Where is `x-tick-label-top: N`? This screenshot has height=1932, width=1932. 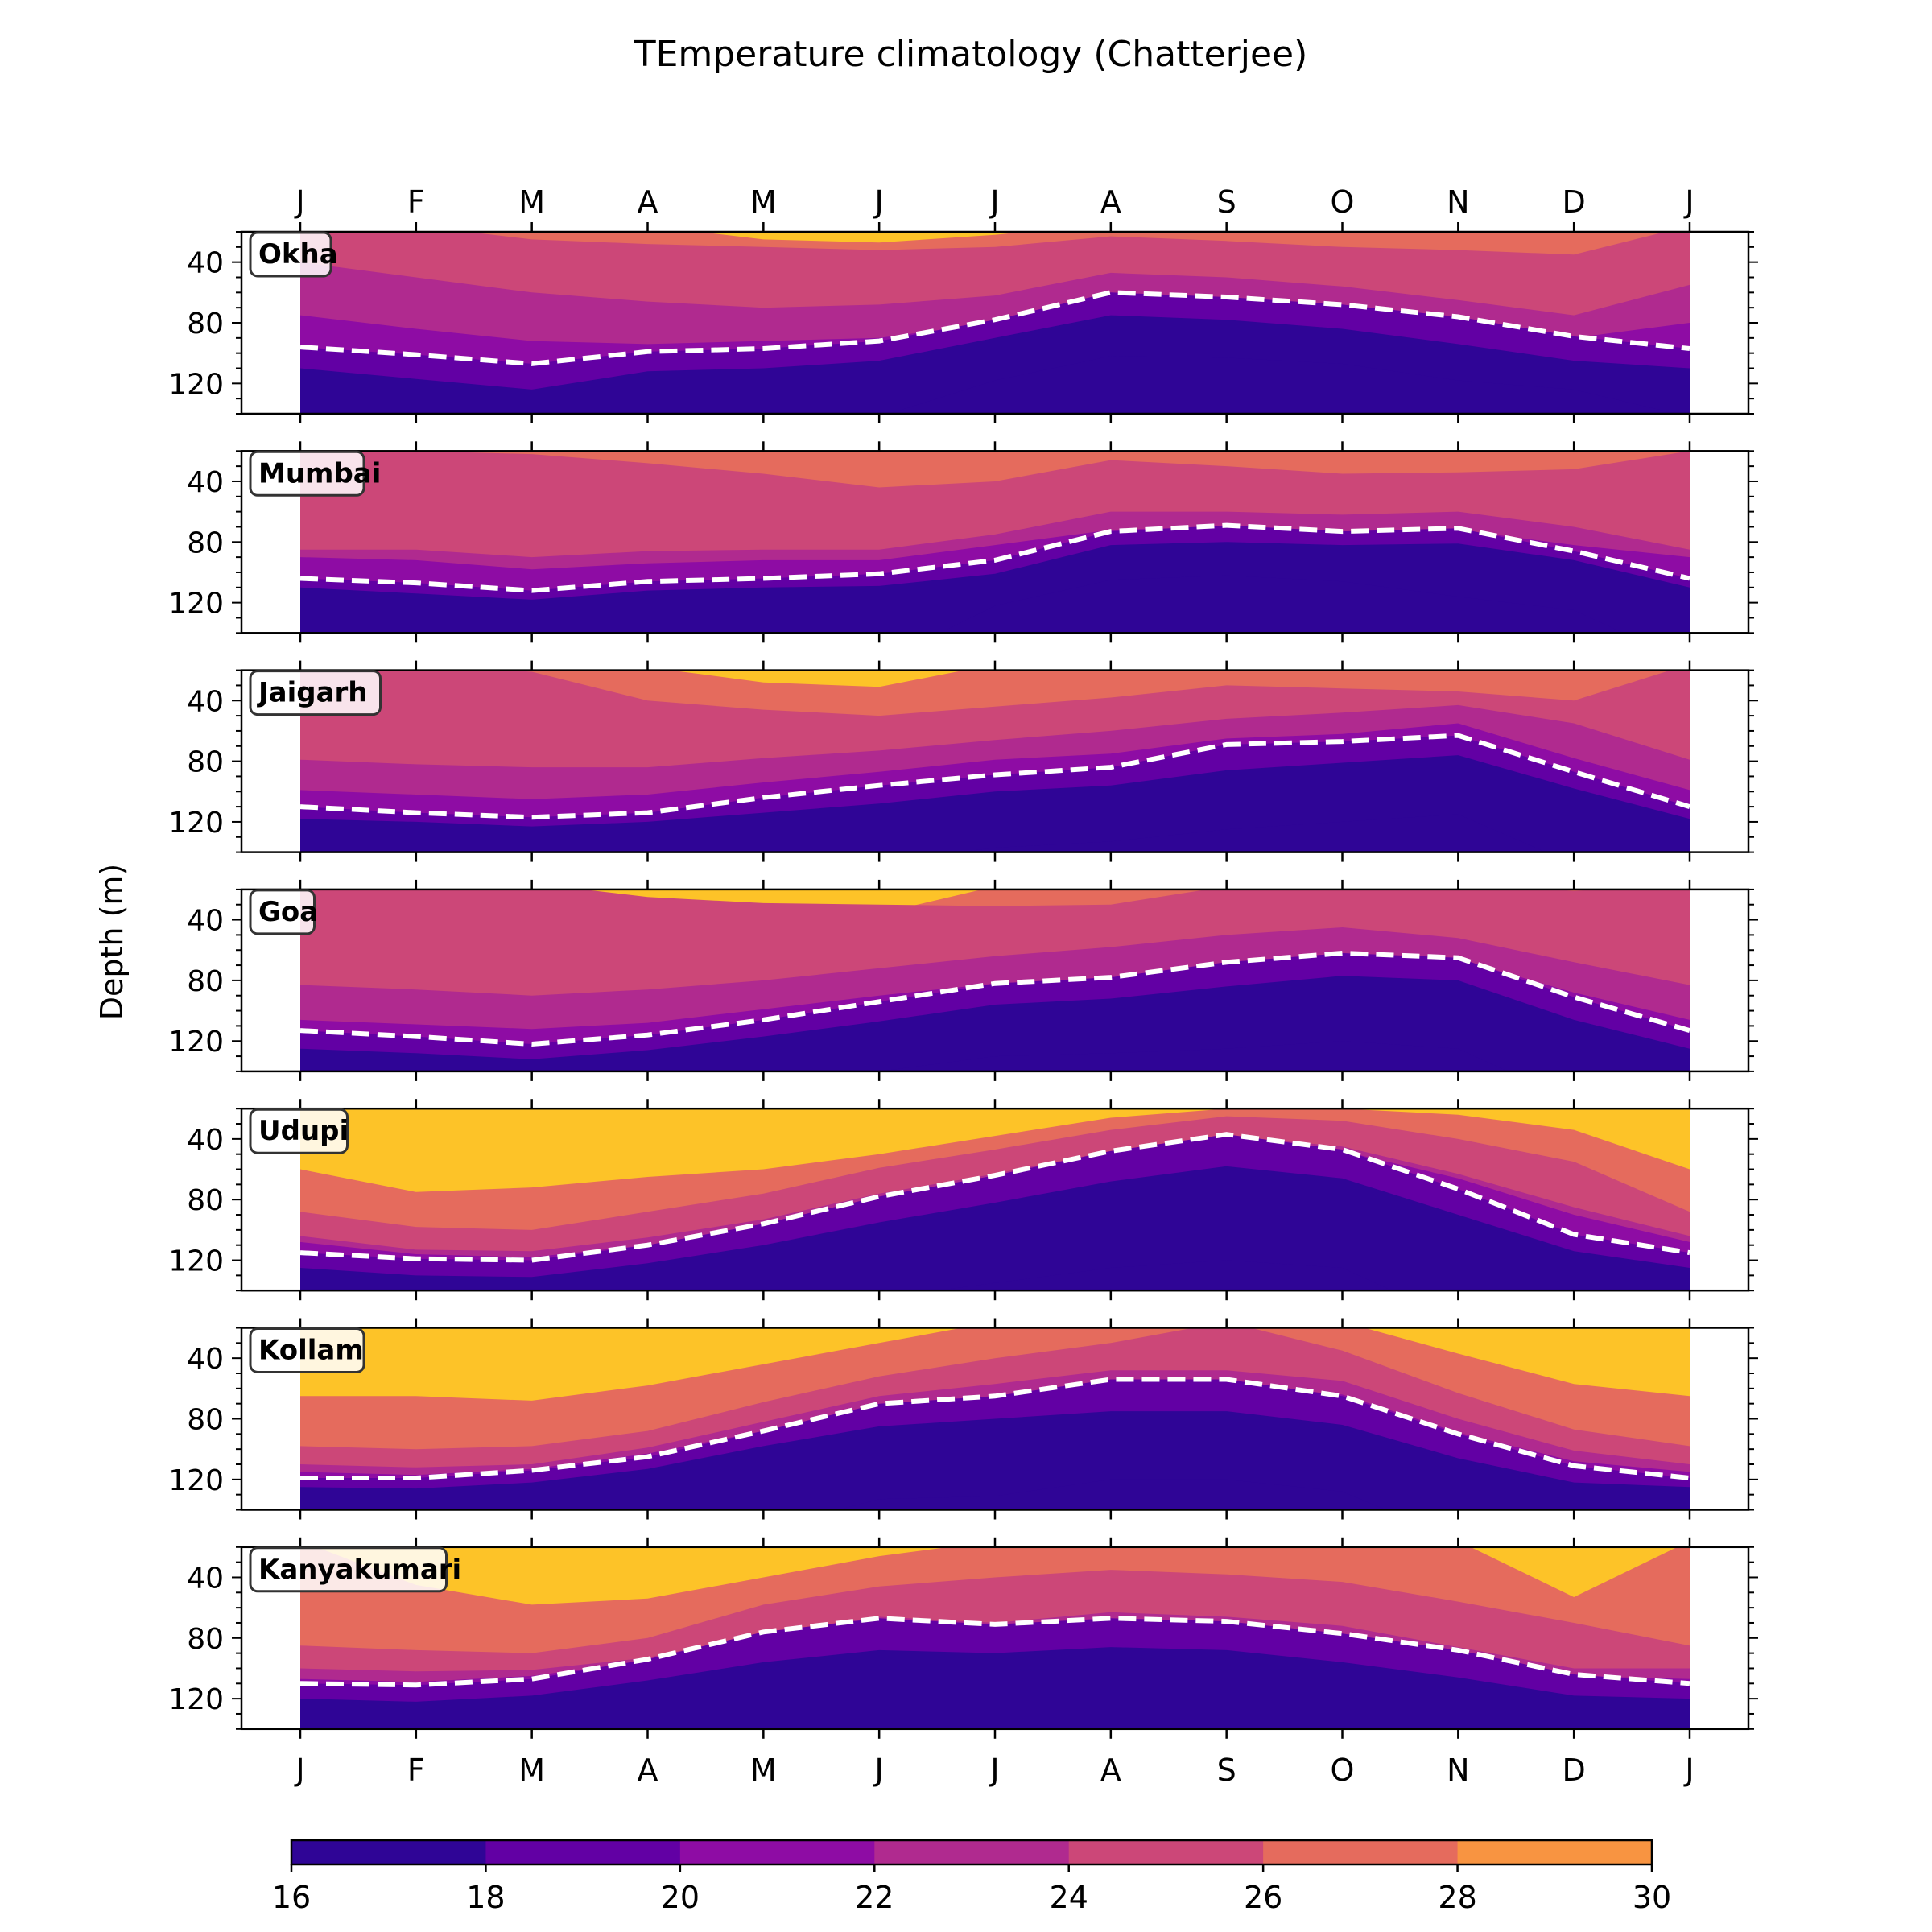
x-tick-label-top: N is located at coordinates (1458, 202).